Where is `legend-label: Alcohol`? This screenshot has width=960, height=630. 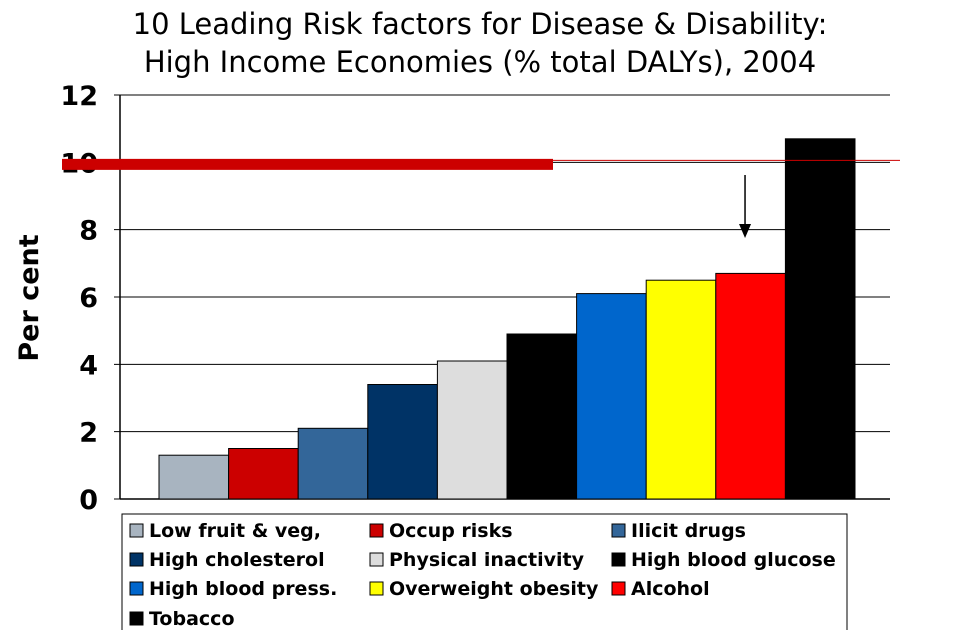 legend-label: Alcohol is located at coordinates (670, 589).